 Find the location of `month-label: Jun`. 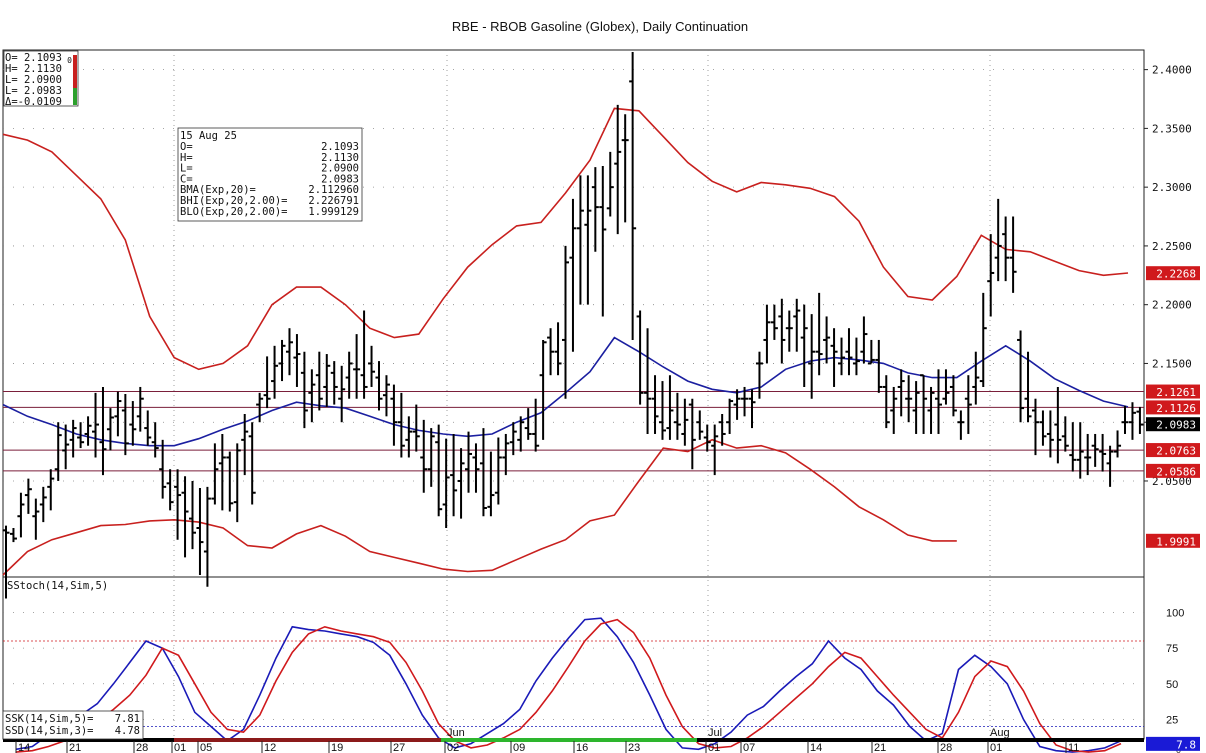

month-label: Jun is located at coordinates (456, 733).